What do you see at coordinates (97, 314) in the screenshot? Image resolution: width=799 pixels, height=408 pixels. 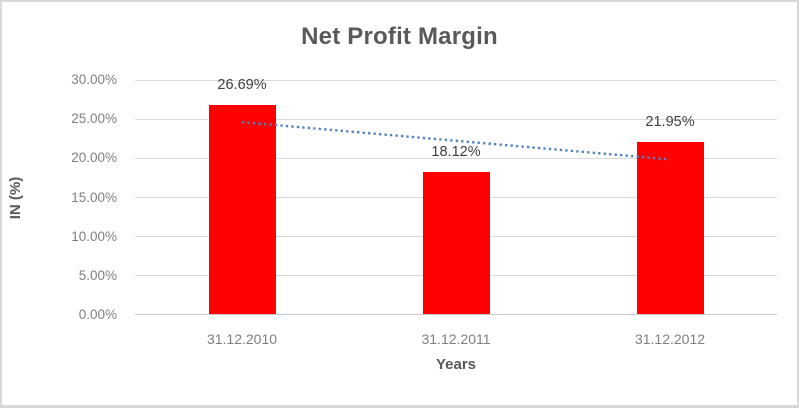 I see `y-tick-label: 0.00%` at bounding box center [97, 314].